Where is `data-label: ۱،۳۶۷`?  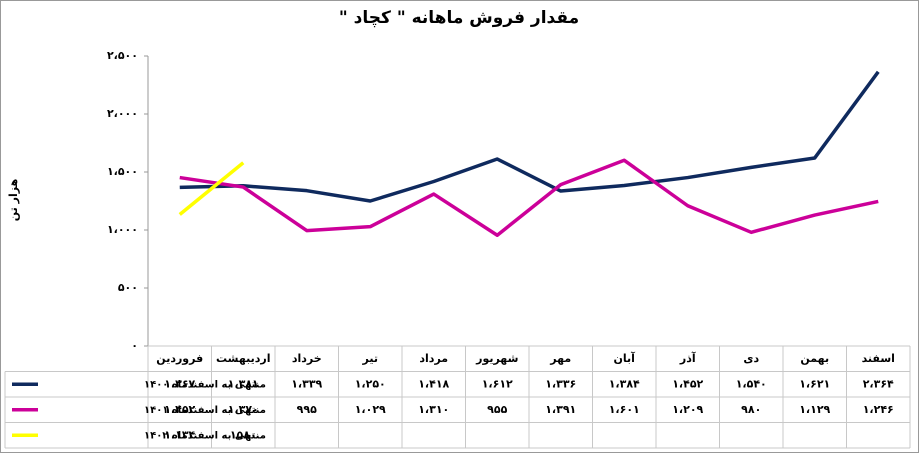
data-label: ۱،۳۶۷ is located at coordinates (179, 383).